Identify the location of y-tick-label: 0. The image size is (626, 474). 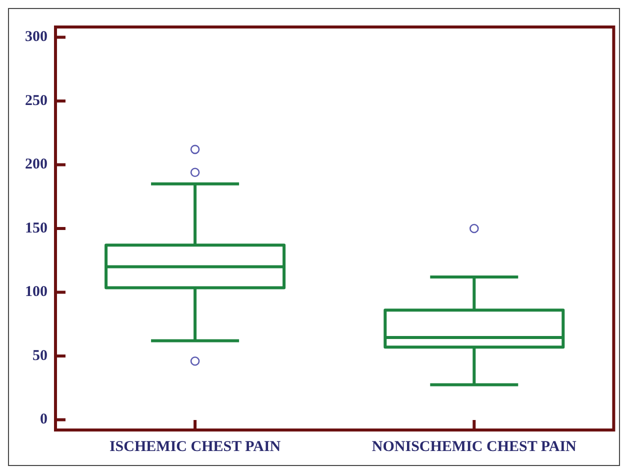
(44, 420).